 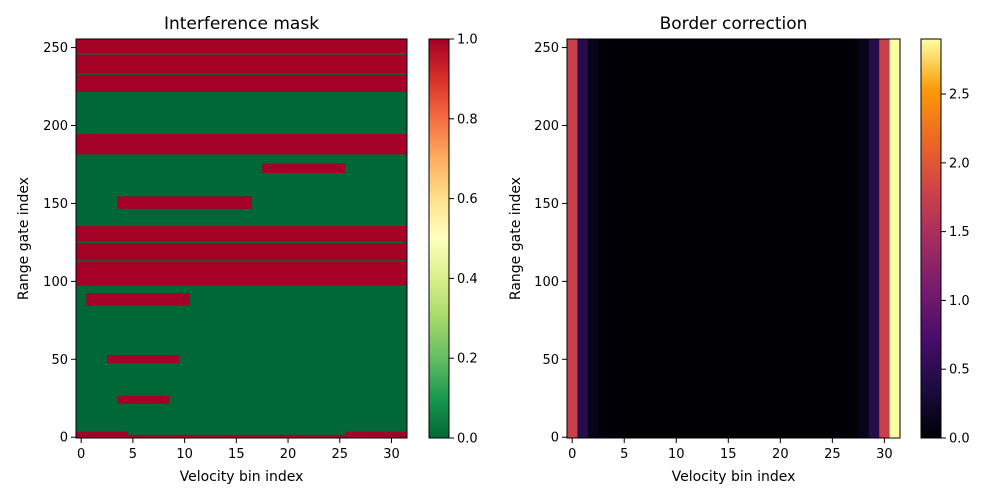 What do you see at coordinates (734, 24) in the screenshot?
I see `chart-title: Border correction` at bounding box center [734, 24].